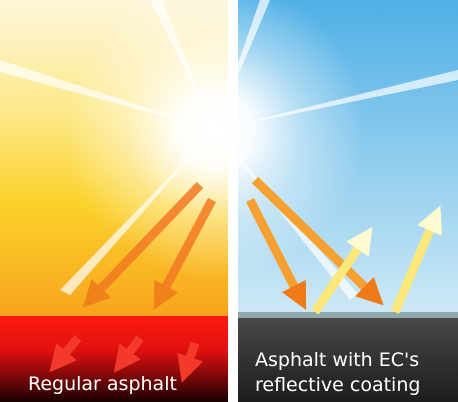 The width and height of the screenshot is (458, 402). I want to click on coated-asphalt, so click(348, 359).